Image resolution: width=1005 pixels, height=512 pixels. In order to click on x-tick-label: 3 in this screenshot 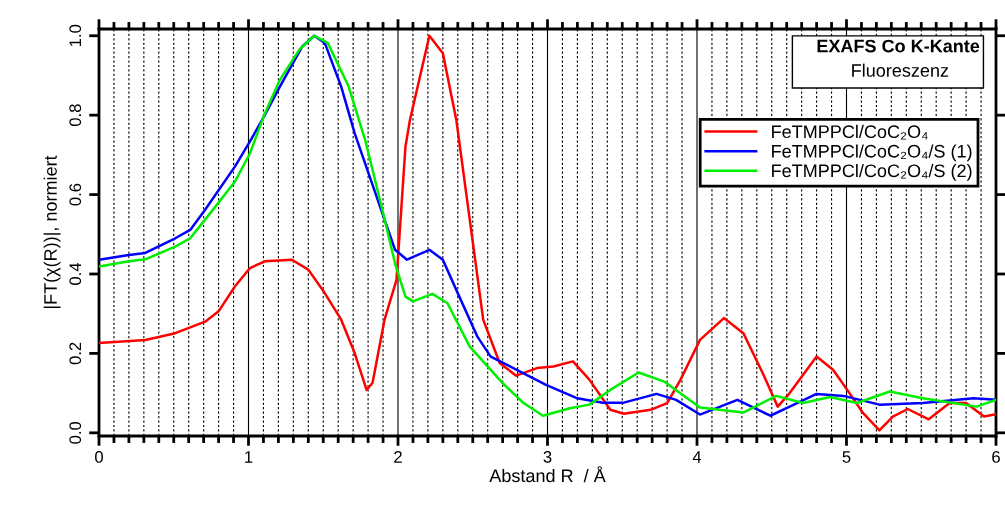, I will do `click(547, 457)`.